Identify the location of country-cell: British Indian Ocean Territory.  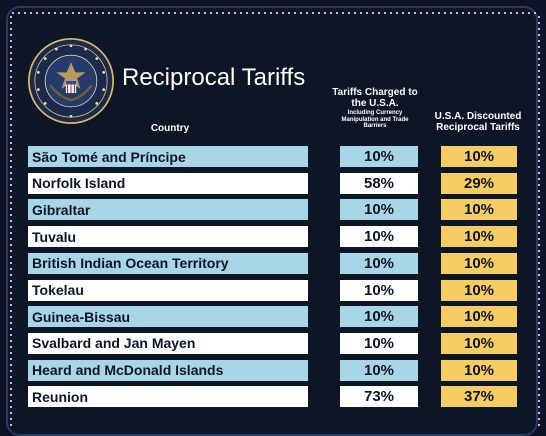
(168, 263).